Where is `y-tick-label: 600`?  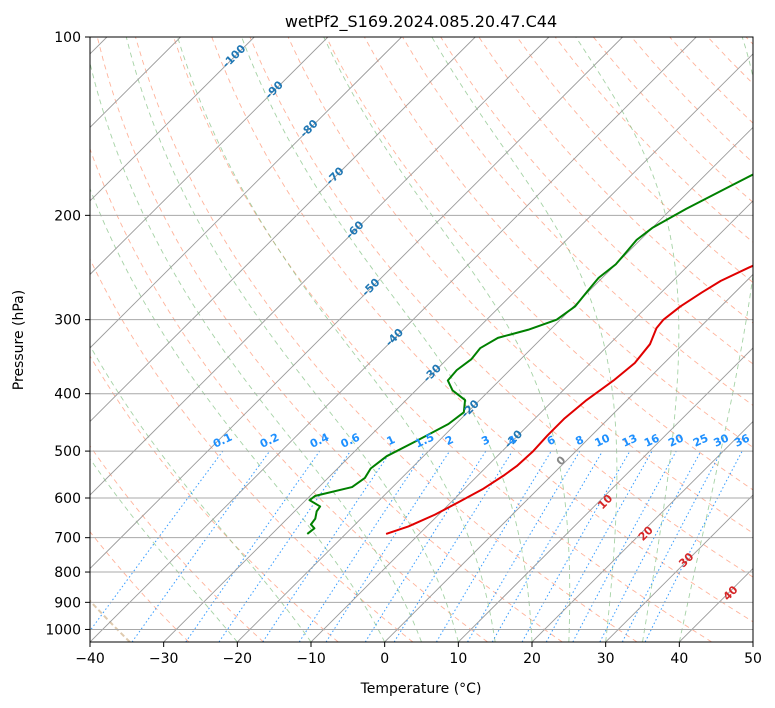 y-tick-label: 600 is located at coordinates (67, 499).